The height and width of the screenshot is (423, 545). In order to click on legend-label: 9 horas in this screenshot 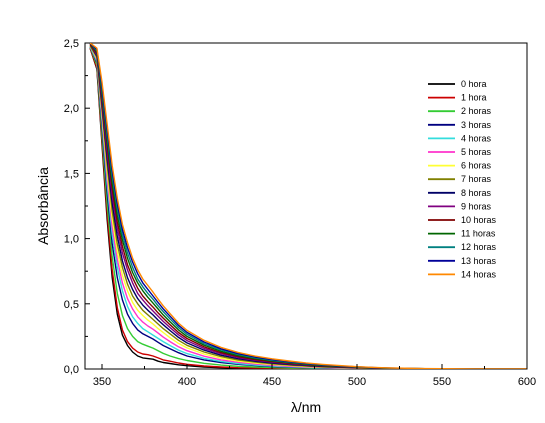, I will do `click(476, 206)`.